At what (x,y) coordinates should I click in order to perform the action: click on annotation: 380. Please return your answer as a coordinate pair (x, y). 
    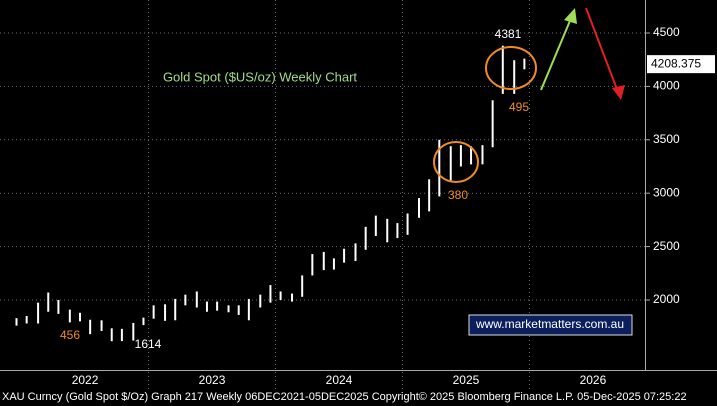
    Looking at the image, I should click on (458, 195).